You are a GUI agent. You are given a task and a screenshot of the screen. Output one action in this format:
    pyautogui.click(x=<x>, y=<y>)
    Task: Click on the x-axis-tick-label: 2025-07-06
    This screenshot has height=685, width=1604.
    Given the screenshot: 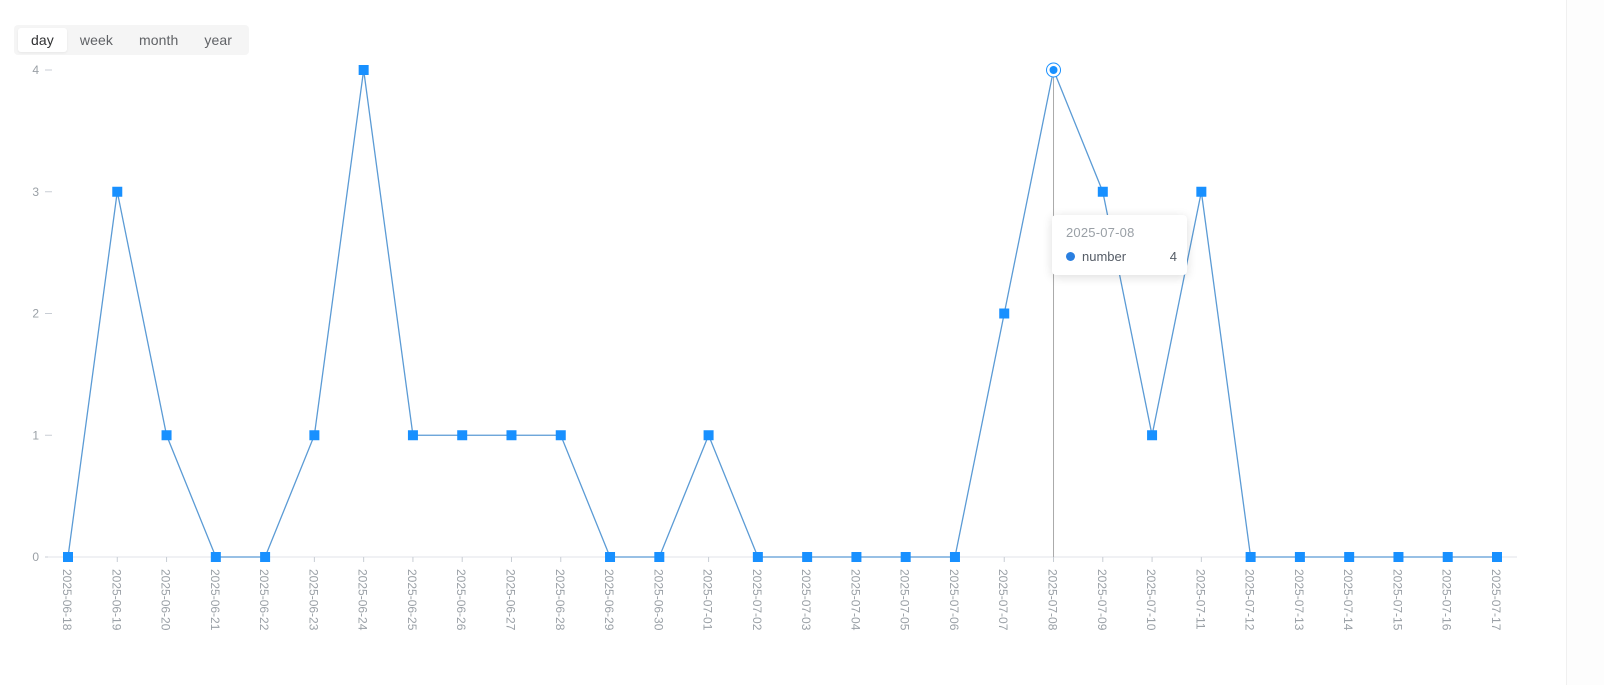 What is the action you would take?
    pyautogui.click(x=954, y=600)
    